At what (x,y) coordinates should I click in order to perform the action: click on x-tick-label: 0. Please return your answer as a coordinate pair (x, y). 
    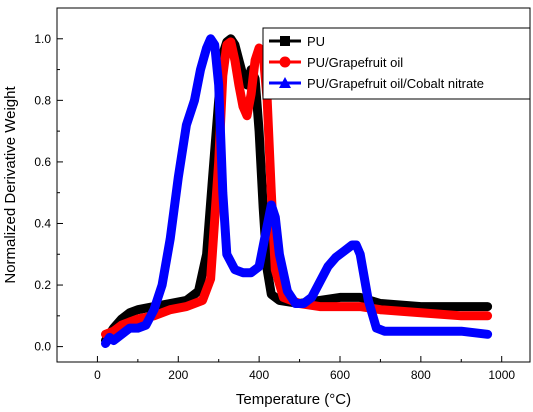
    Looking at the image, I should click on (97, 375).